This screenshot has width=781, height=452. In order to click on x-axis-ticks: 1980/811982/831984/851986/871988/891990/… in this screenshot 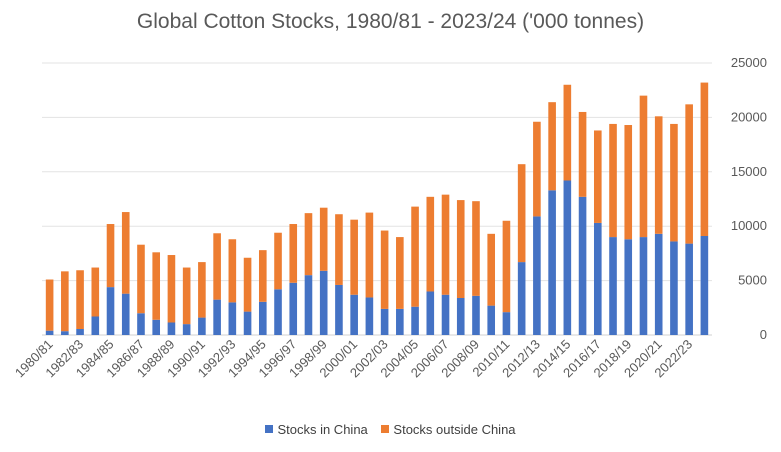, I will do `click(353, 359)`.